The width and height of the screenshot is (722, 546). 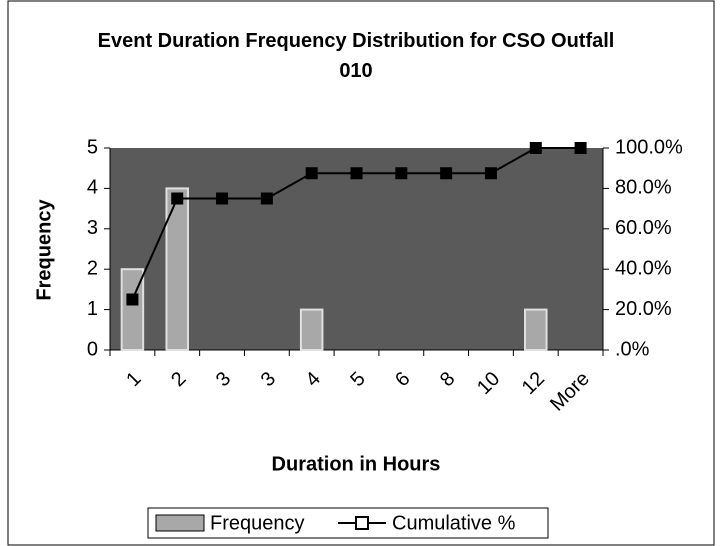 I want to click on y-tick-label: 1, so click(x=92, y=309).